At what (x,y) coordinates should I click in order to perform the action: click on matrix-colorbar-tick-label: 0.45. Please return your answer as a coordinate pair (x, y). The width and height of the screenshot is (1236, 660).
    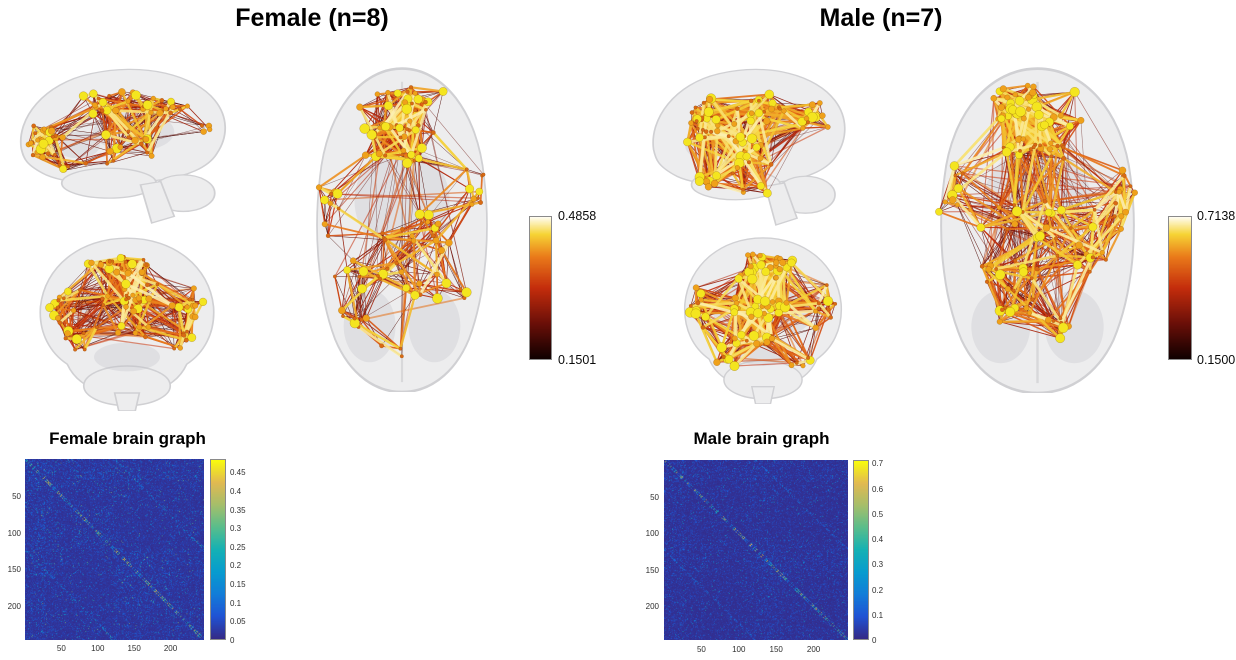
    Looking at the image, I should click on (238, 473).